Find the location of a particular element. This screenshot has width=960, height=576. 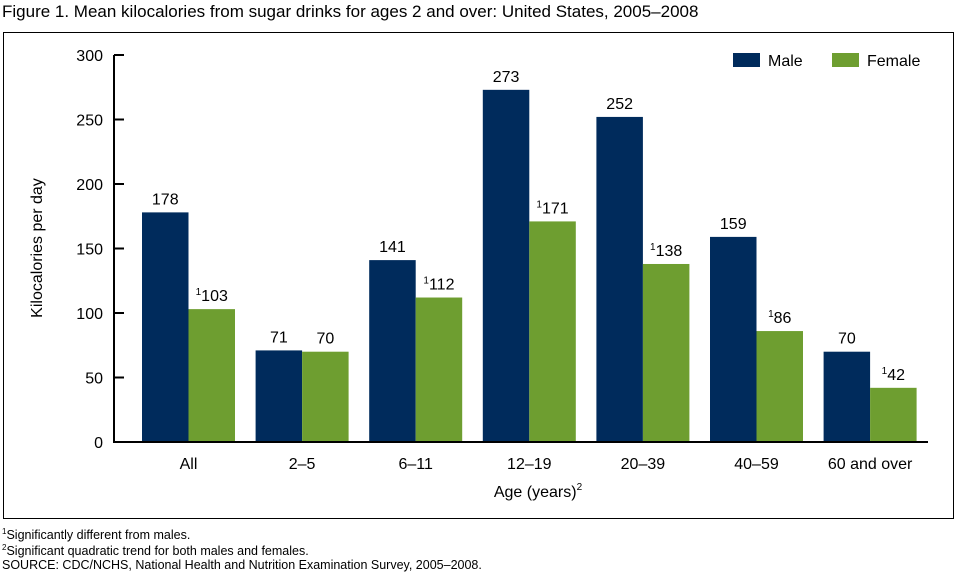

data-label: 1138 is located at coordinates (666, 251).